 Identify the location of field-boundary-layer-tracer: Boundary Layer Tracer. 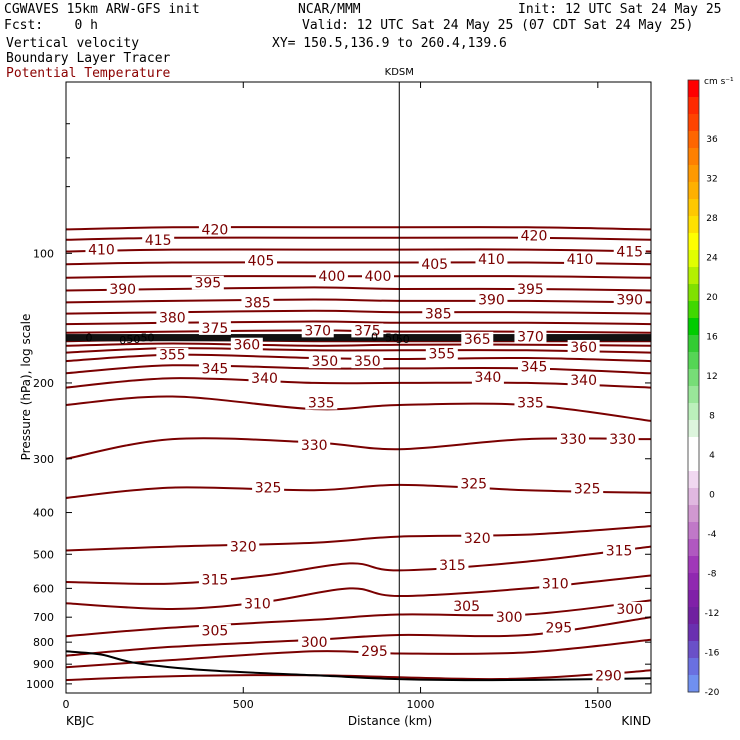
(88, 58).